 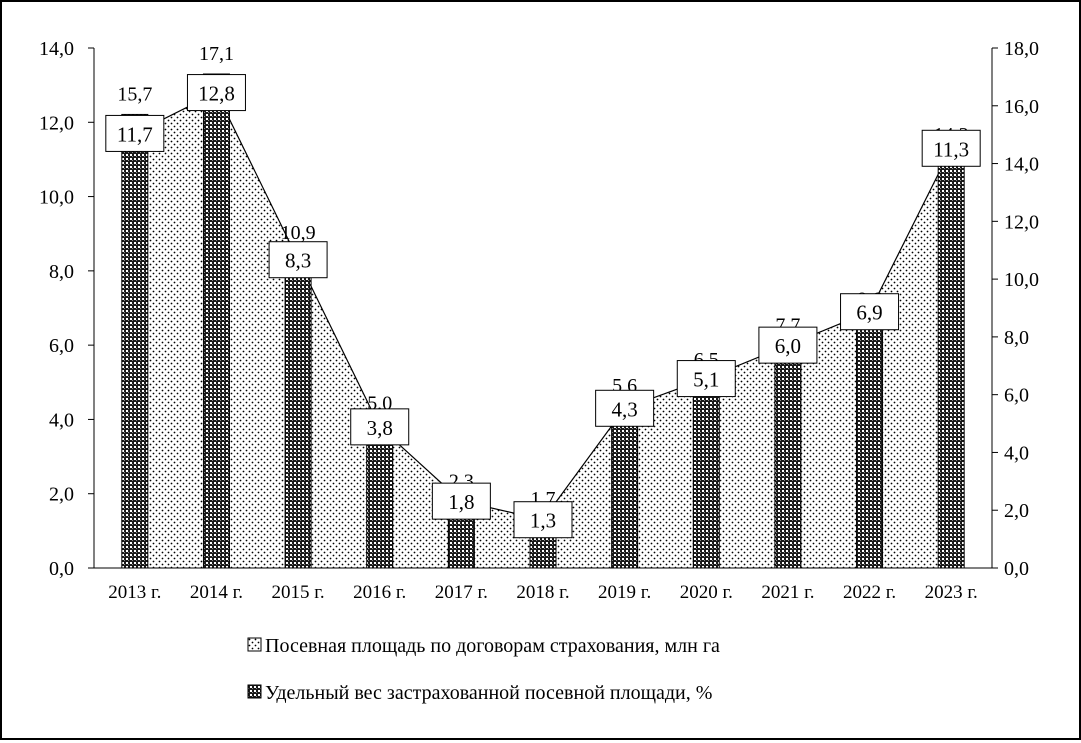 What do you see at coordinates (787, 592) in the screenshot?
I see `x-tick-label: 2021 г.` at bounding box center [787, 592].